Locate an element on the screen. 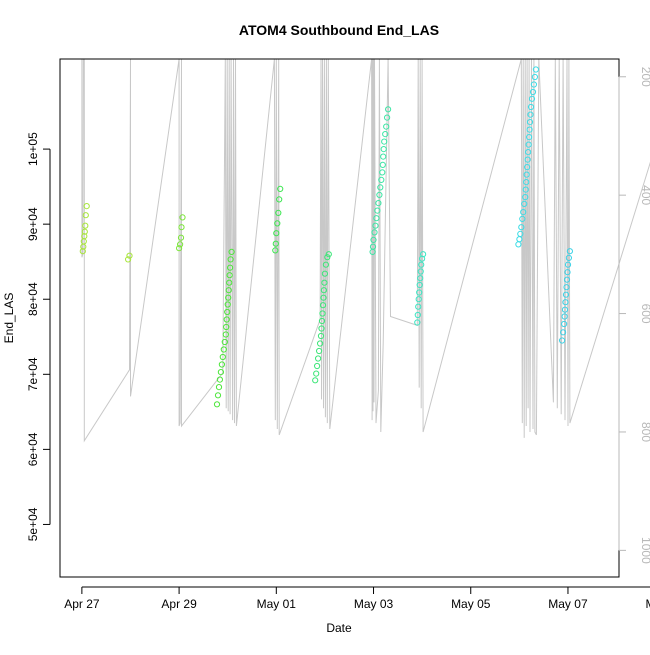 Image resolution: width=650 pixels, height=655 pixels. x-tick-label: May 05 is located at coordinates (471, 604).